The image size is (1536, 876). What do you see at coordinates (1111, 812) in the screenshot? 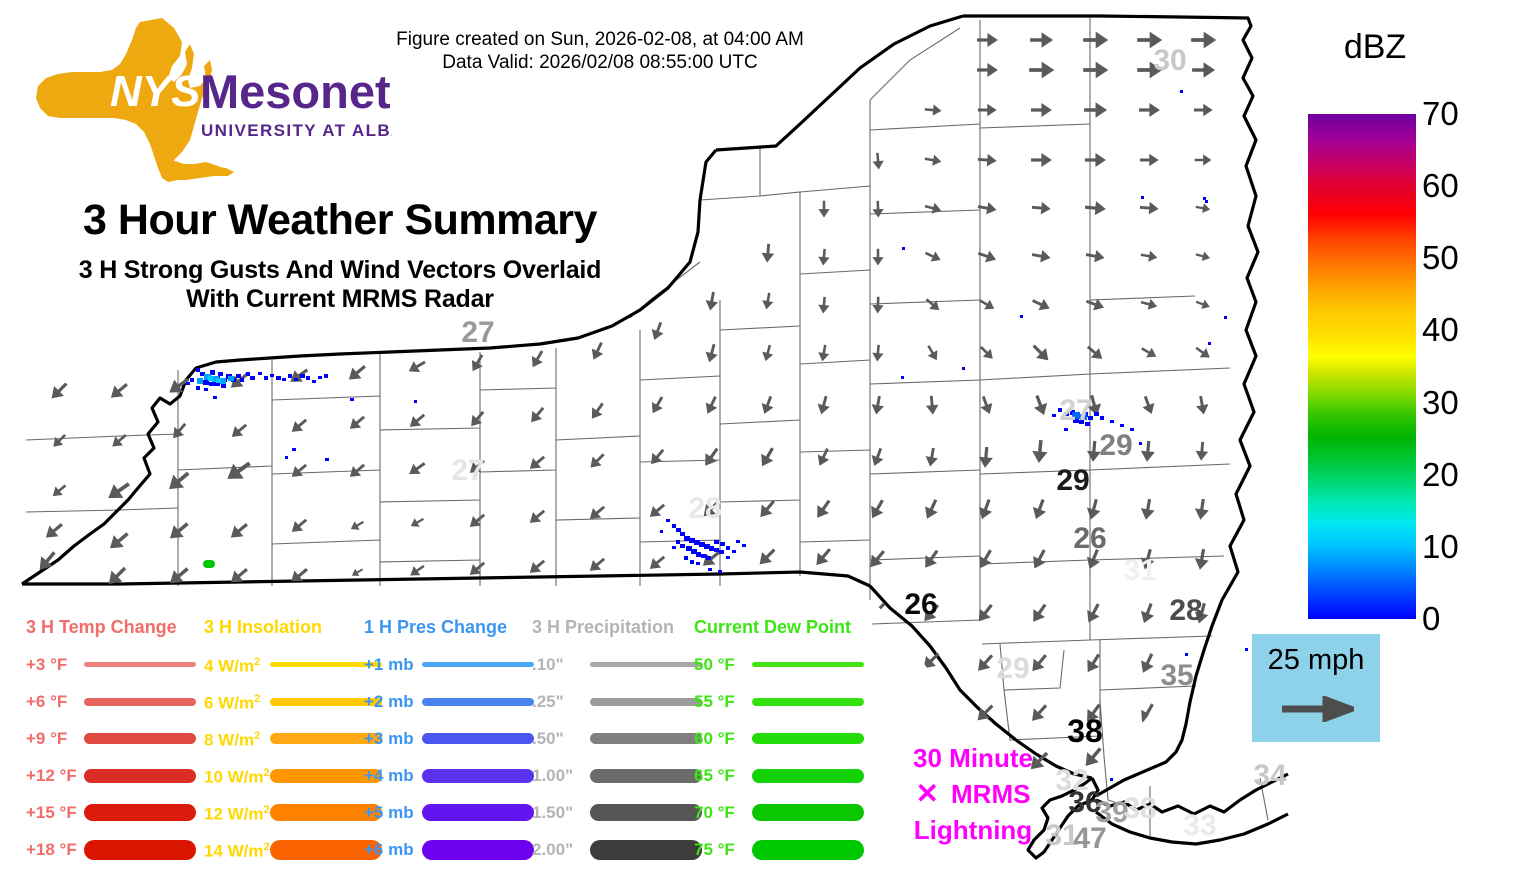
I see `gust-value-label: 39` at bounding box center [1111, 812].